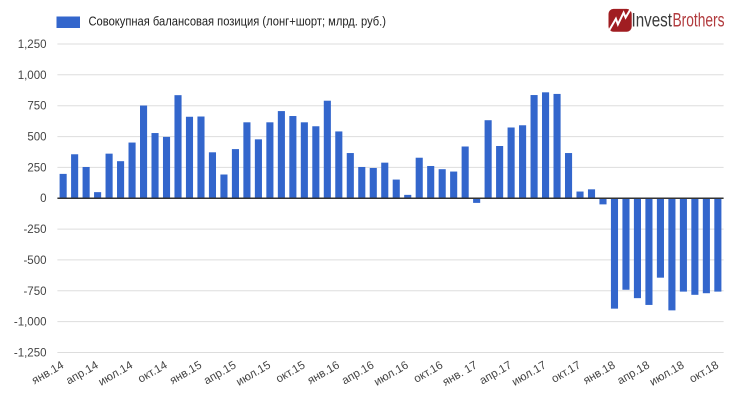 This screenshot has height=405, width=742. Describe the element at coordinates (34, 230) in the screenshot. I see `svg-text: -250` at that location.